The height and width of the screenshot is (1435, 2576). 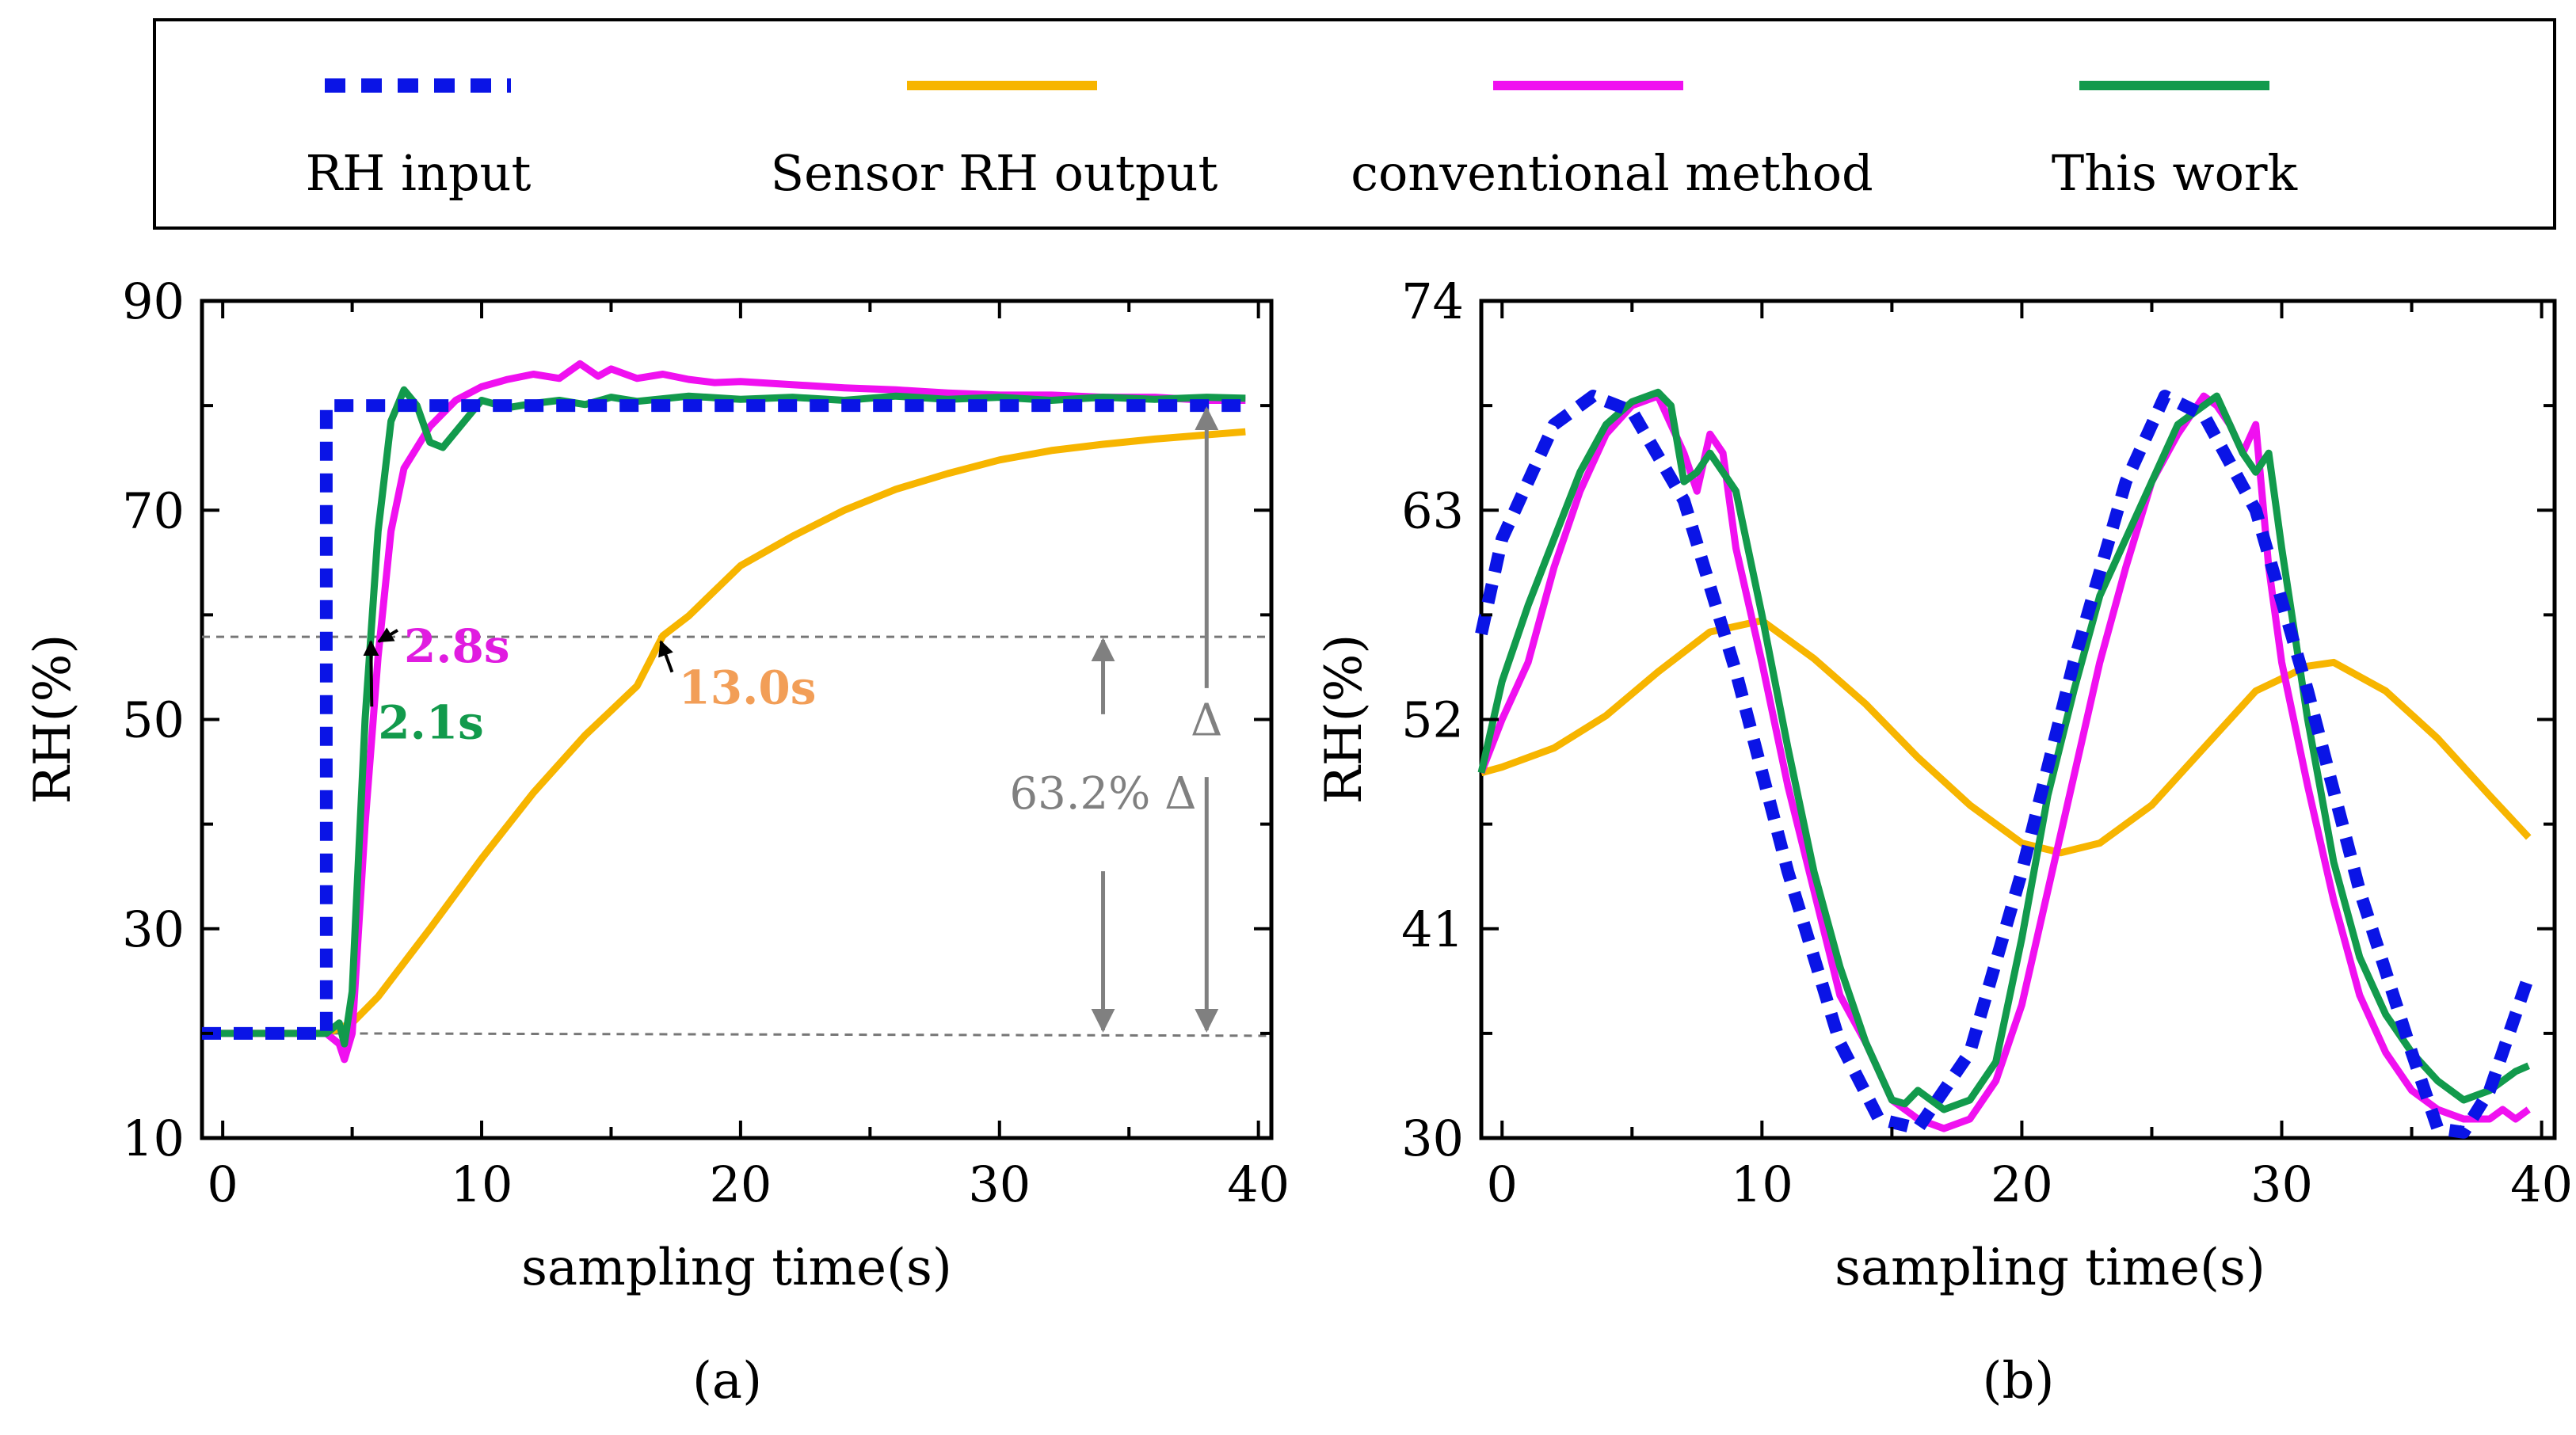 What do you see at coordinates (2022, 1184) in the screenshot?
I see `x-tick-label-b: 20` at bounding box center [2022, 1184].